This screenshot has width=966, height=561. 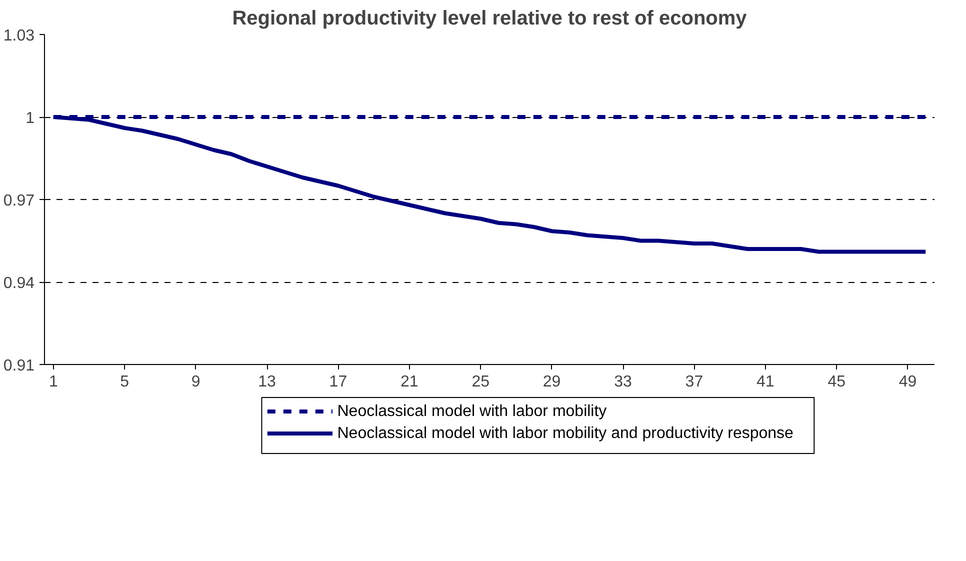 What do you see at coordinates (195, 382) in the screenshot?
I see `x-tick-label: 9` at bounding box center [195, 382].